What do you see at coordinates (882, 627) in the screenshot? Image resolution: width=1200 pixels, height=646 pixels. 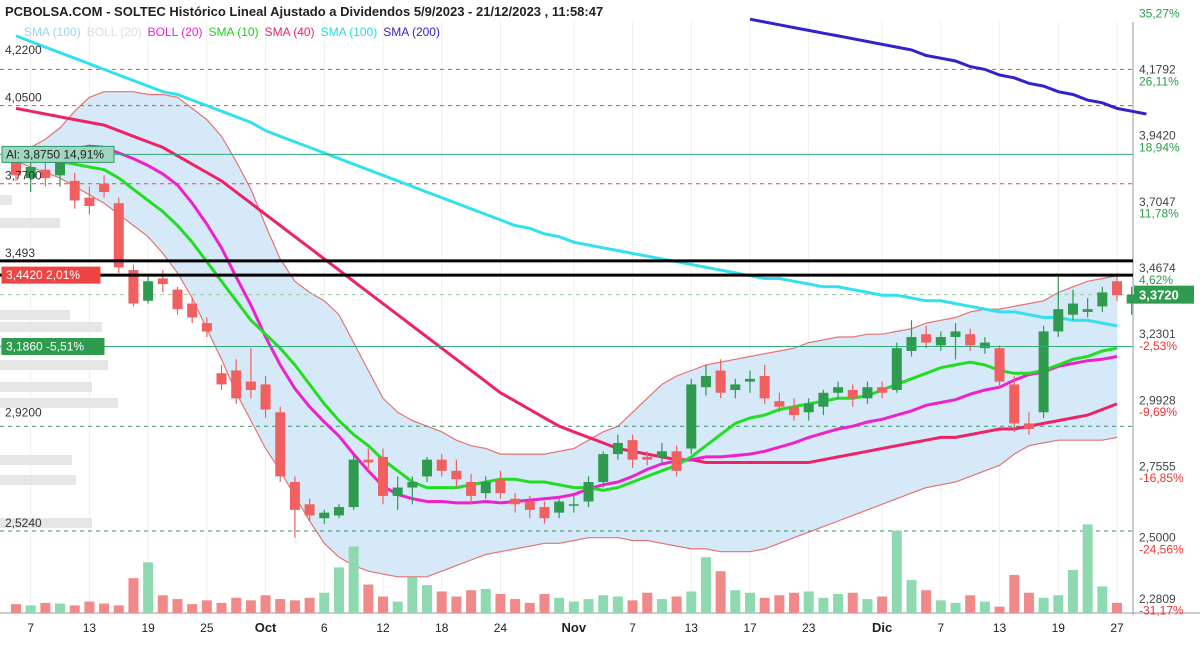 I see `x-tick-label: Dic` at bounding box center [882, 627].